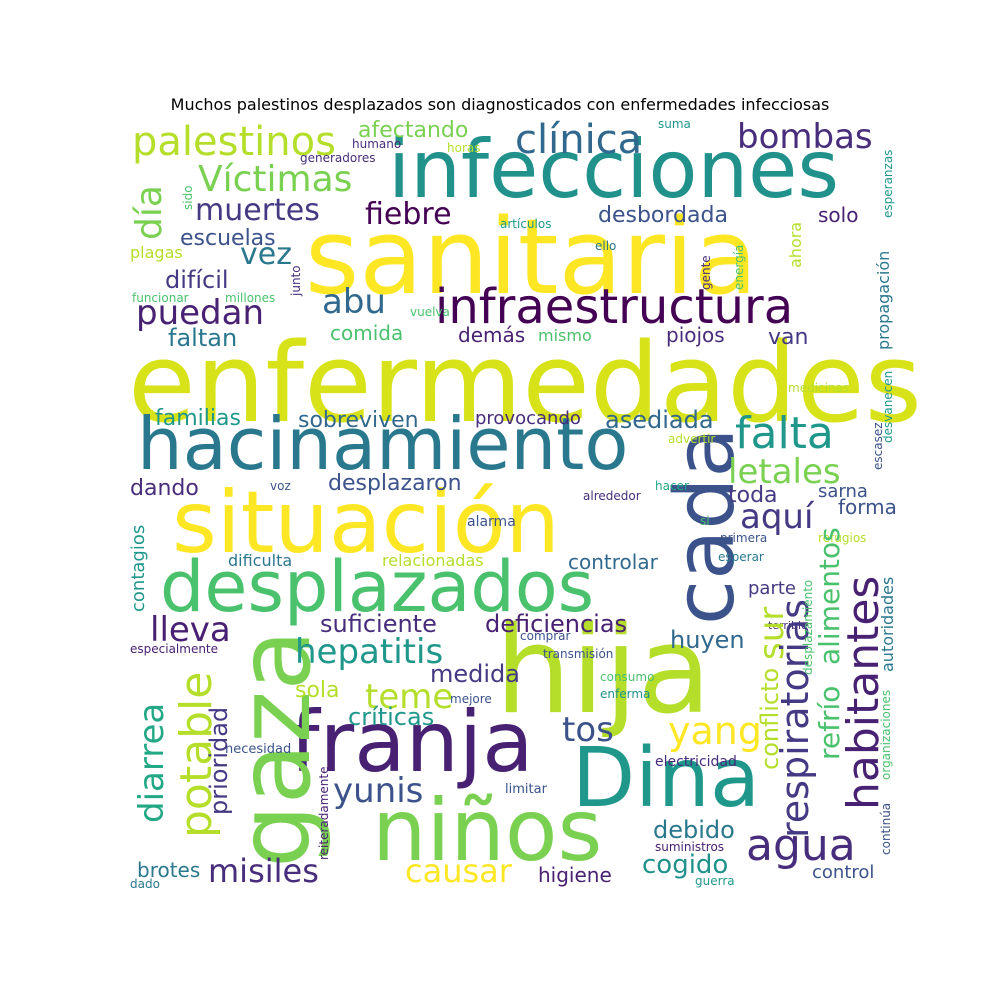 The image size is (1000, 1000). What do you see at coordinates (627, 677) in the screenshot?
I see `word-consumo: consumo` at bounding box center [627, 677].